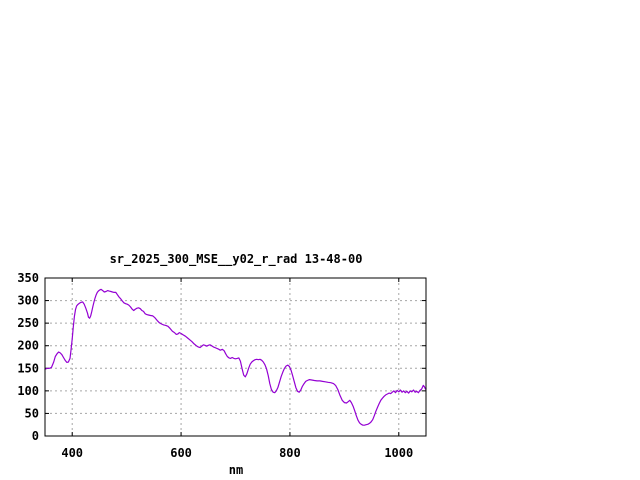 Image resolution: width=640 pixels, height=480 pixels. Describe the element at coordinates (236, 470) in the screenshot. I see `x-axis-label: nm` at that location.